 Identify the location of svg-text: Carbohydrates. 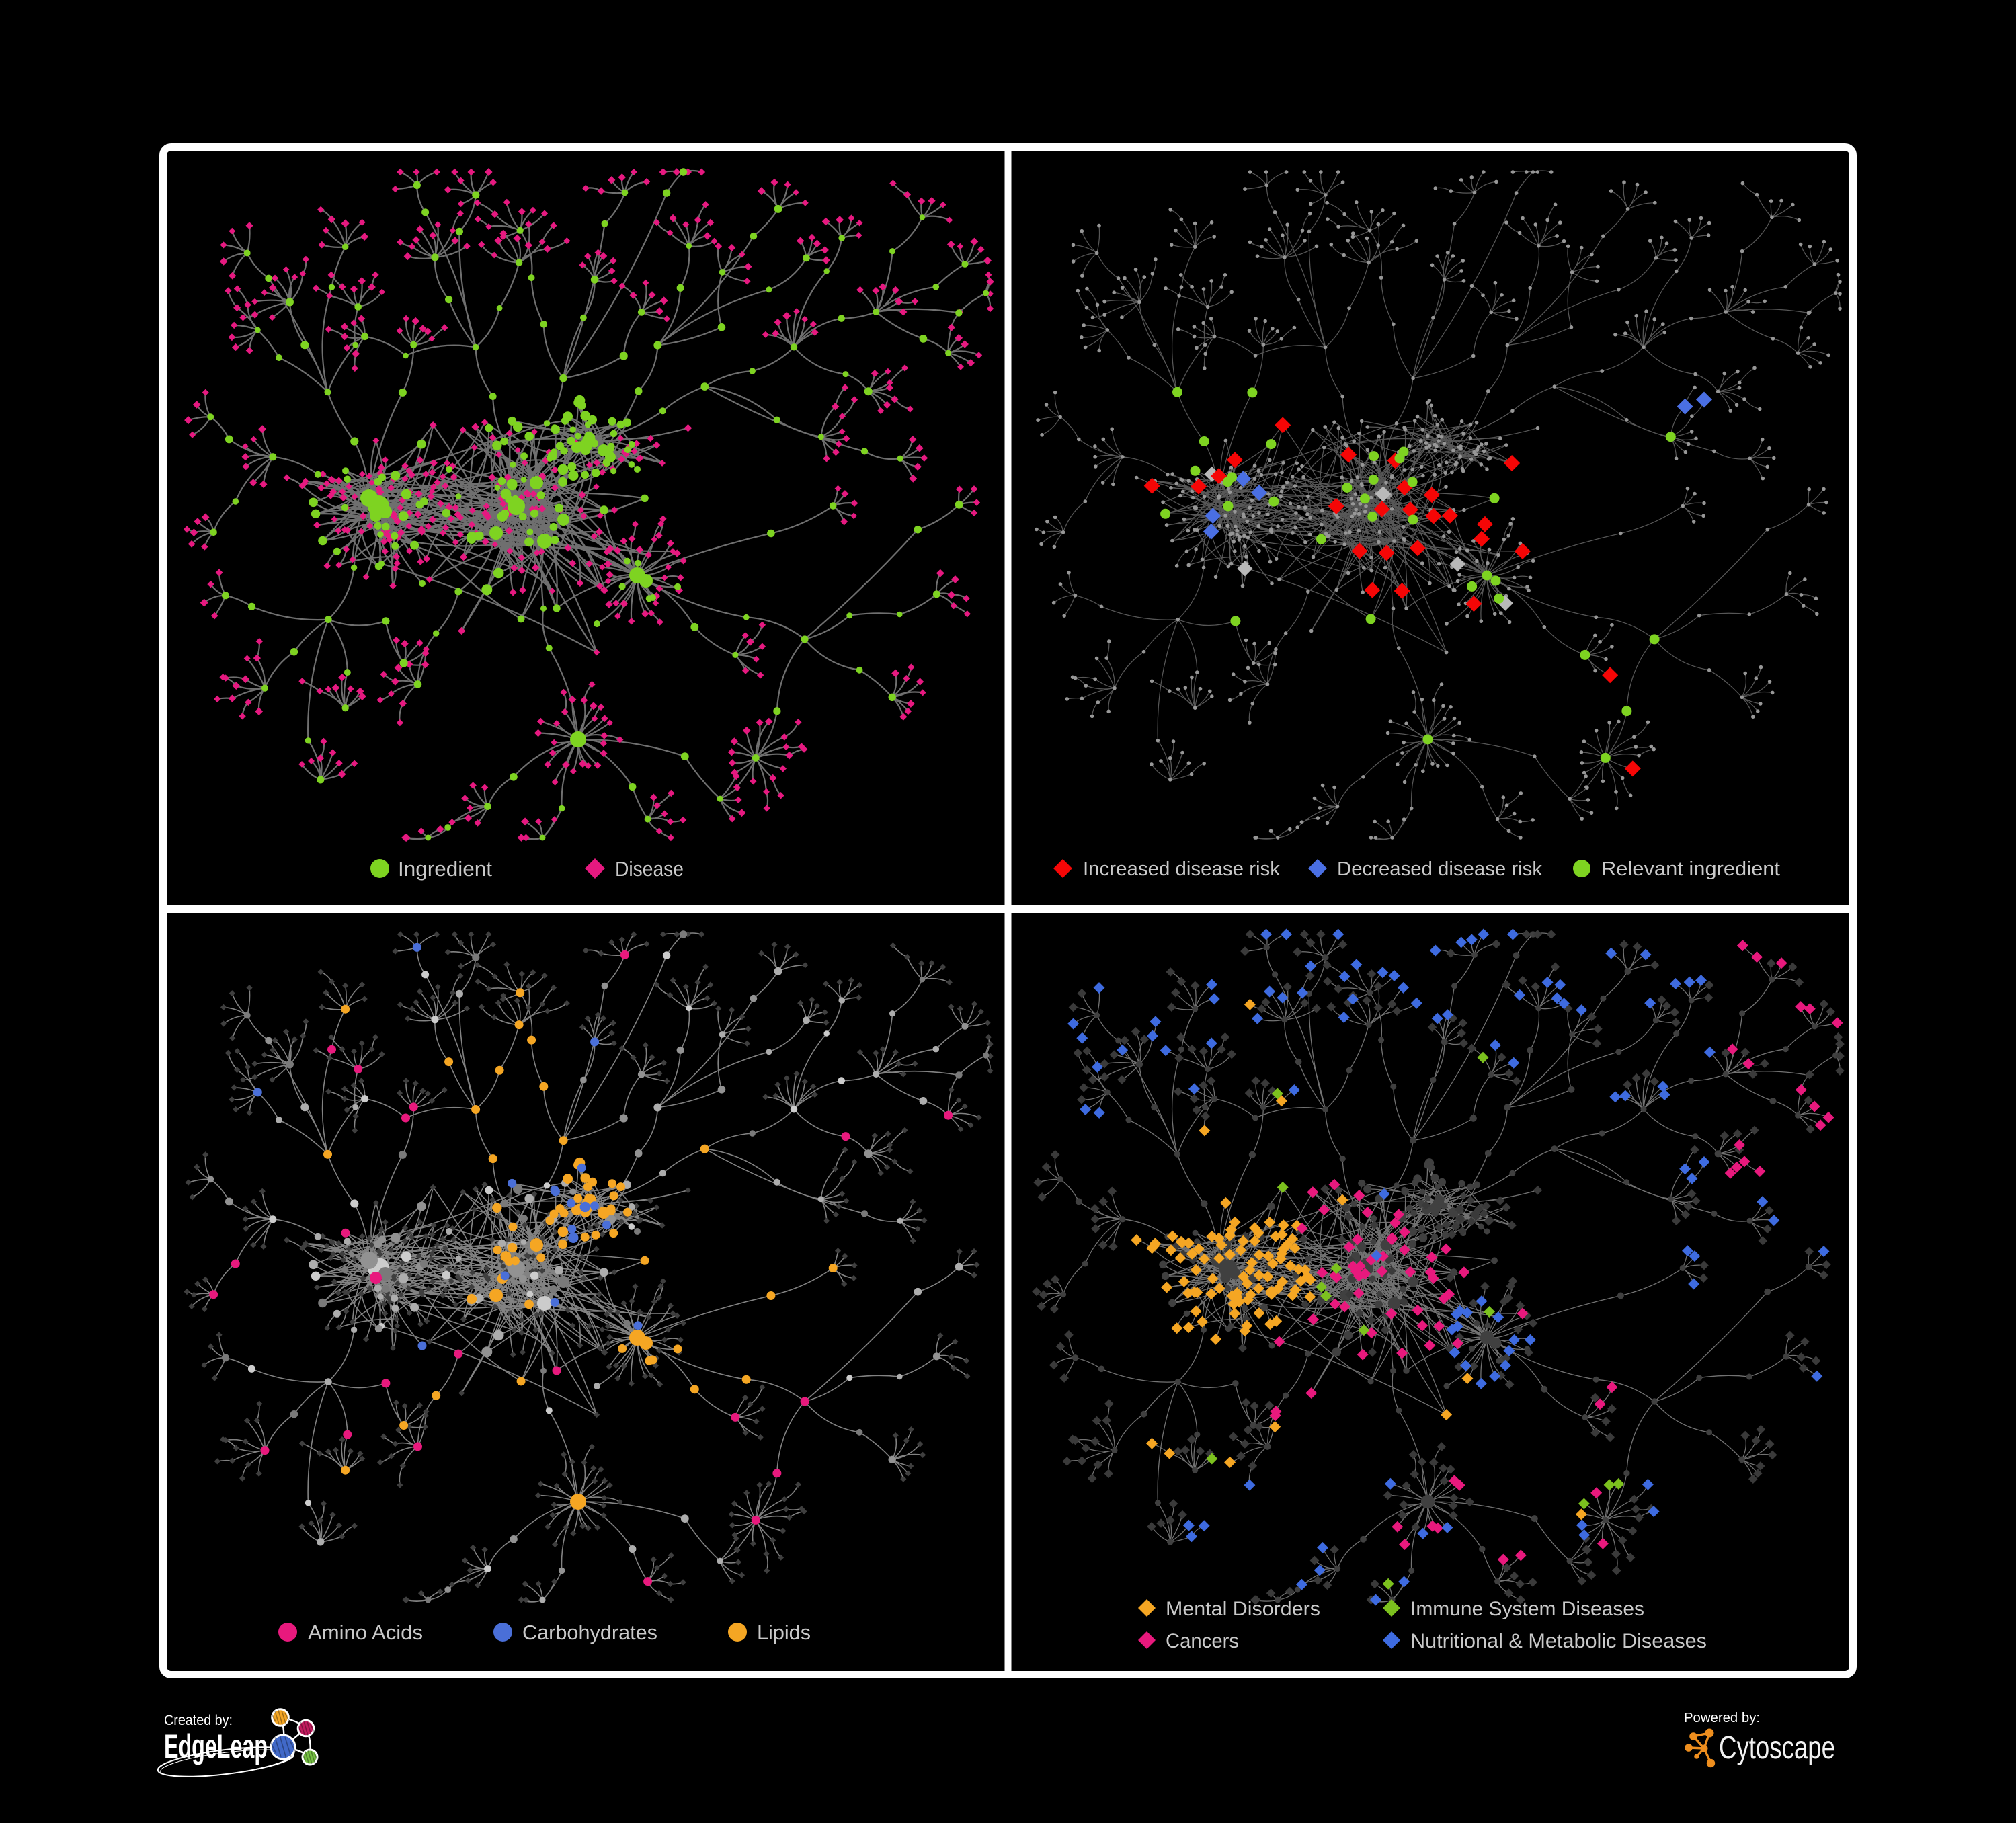
(589, 1633).